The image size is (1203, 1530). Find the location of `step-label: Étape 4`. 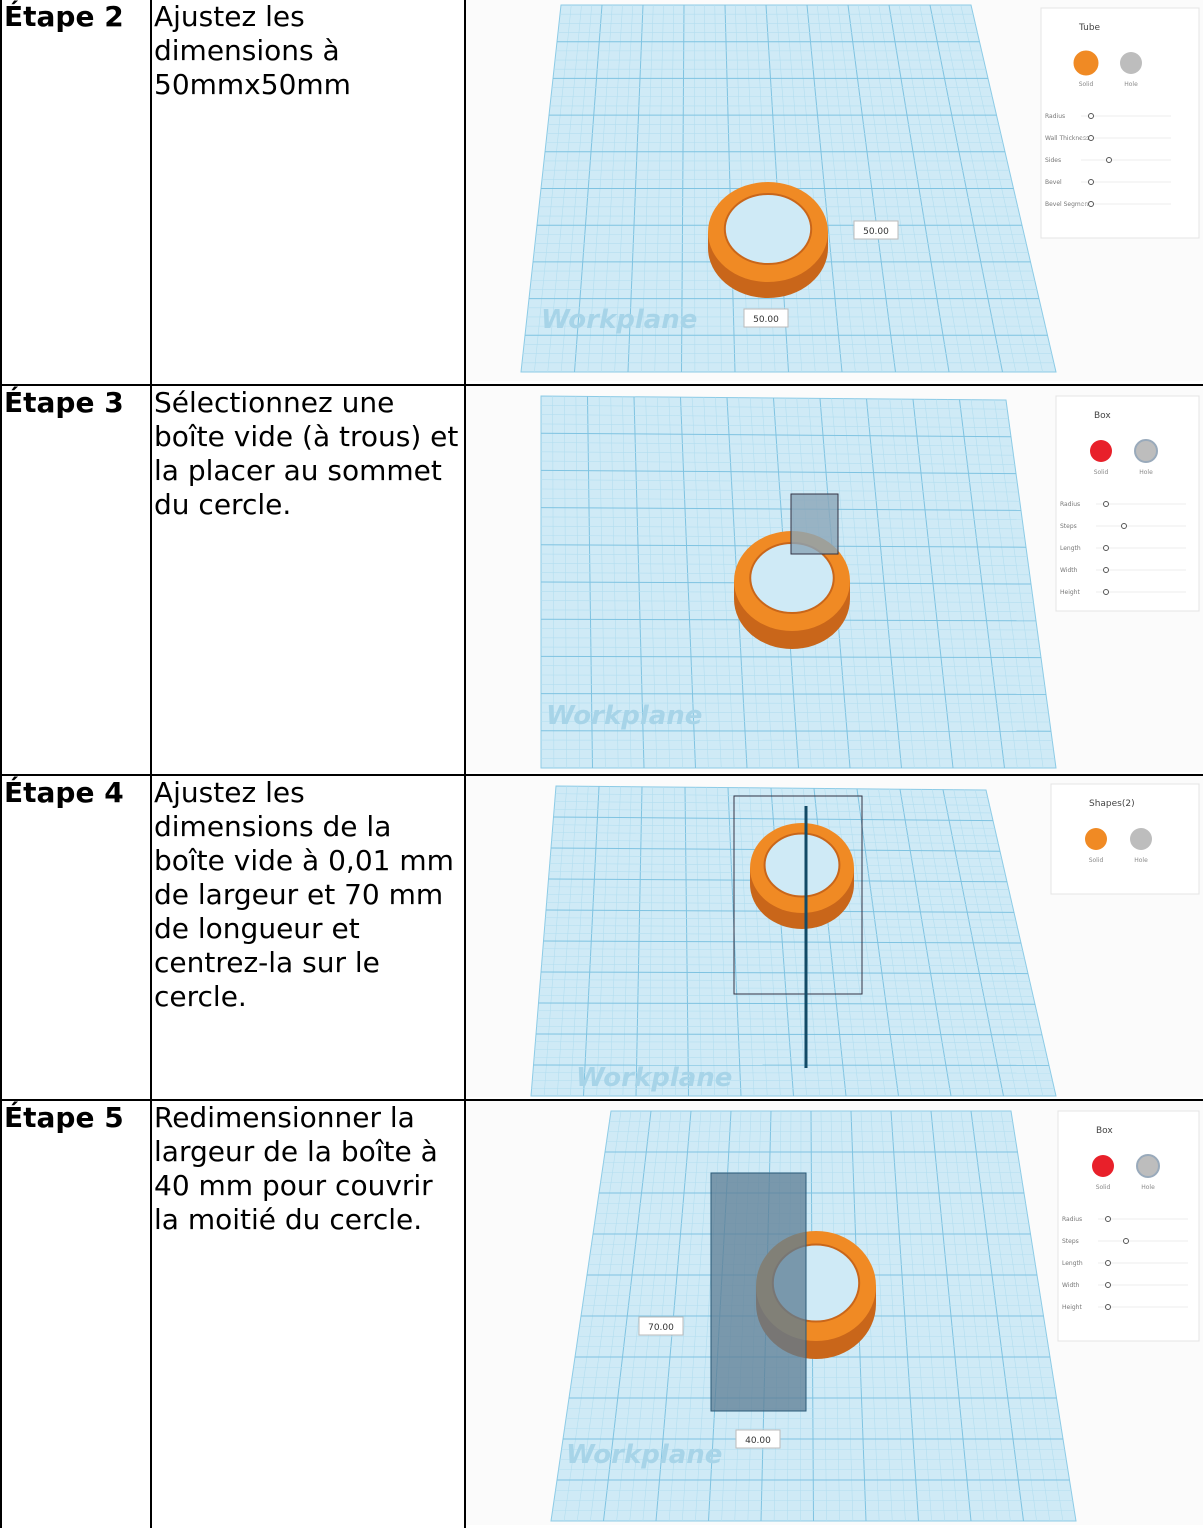

step-label: Étape 4 is located at coordinates (76, 938).